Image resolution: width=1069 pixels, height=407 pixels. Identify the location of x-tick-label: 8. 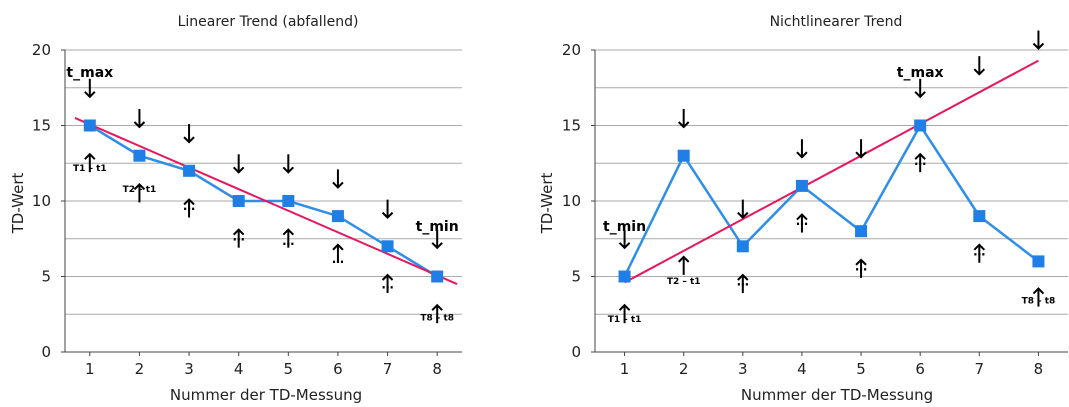
(437, 369).